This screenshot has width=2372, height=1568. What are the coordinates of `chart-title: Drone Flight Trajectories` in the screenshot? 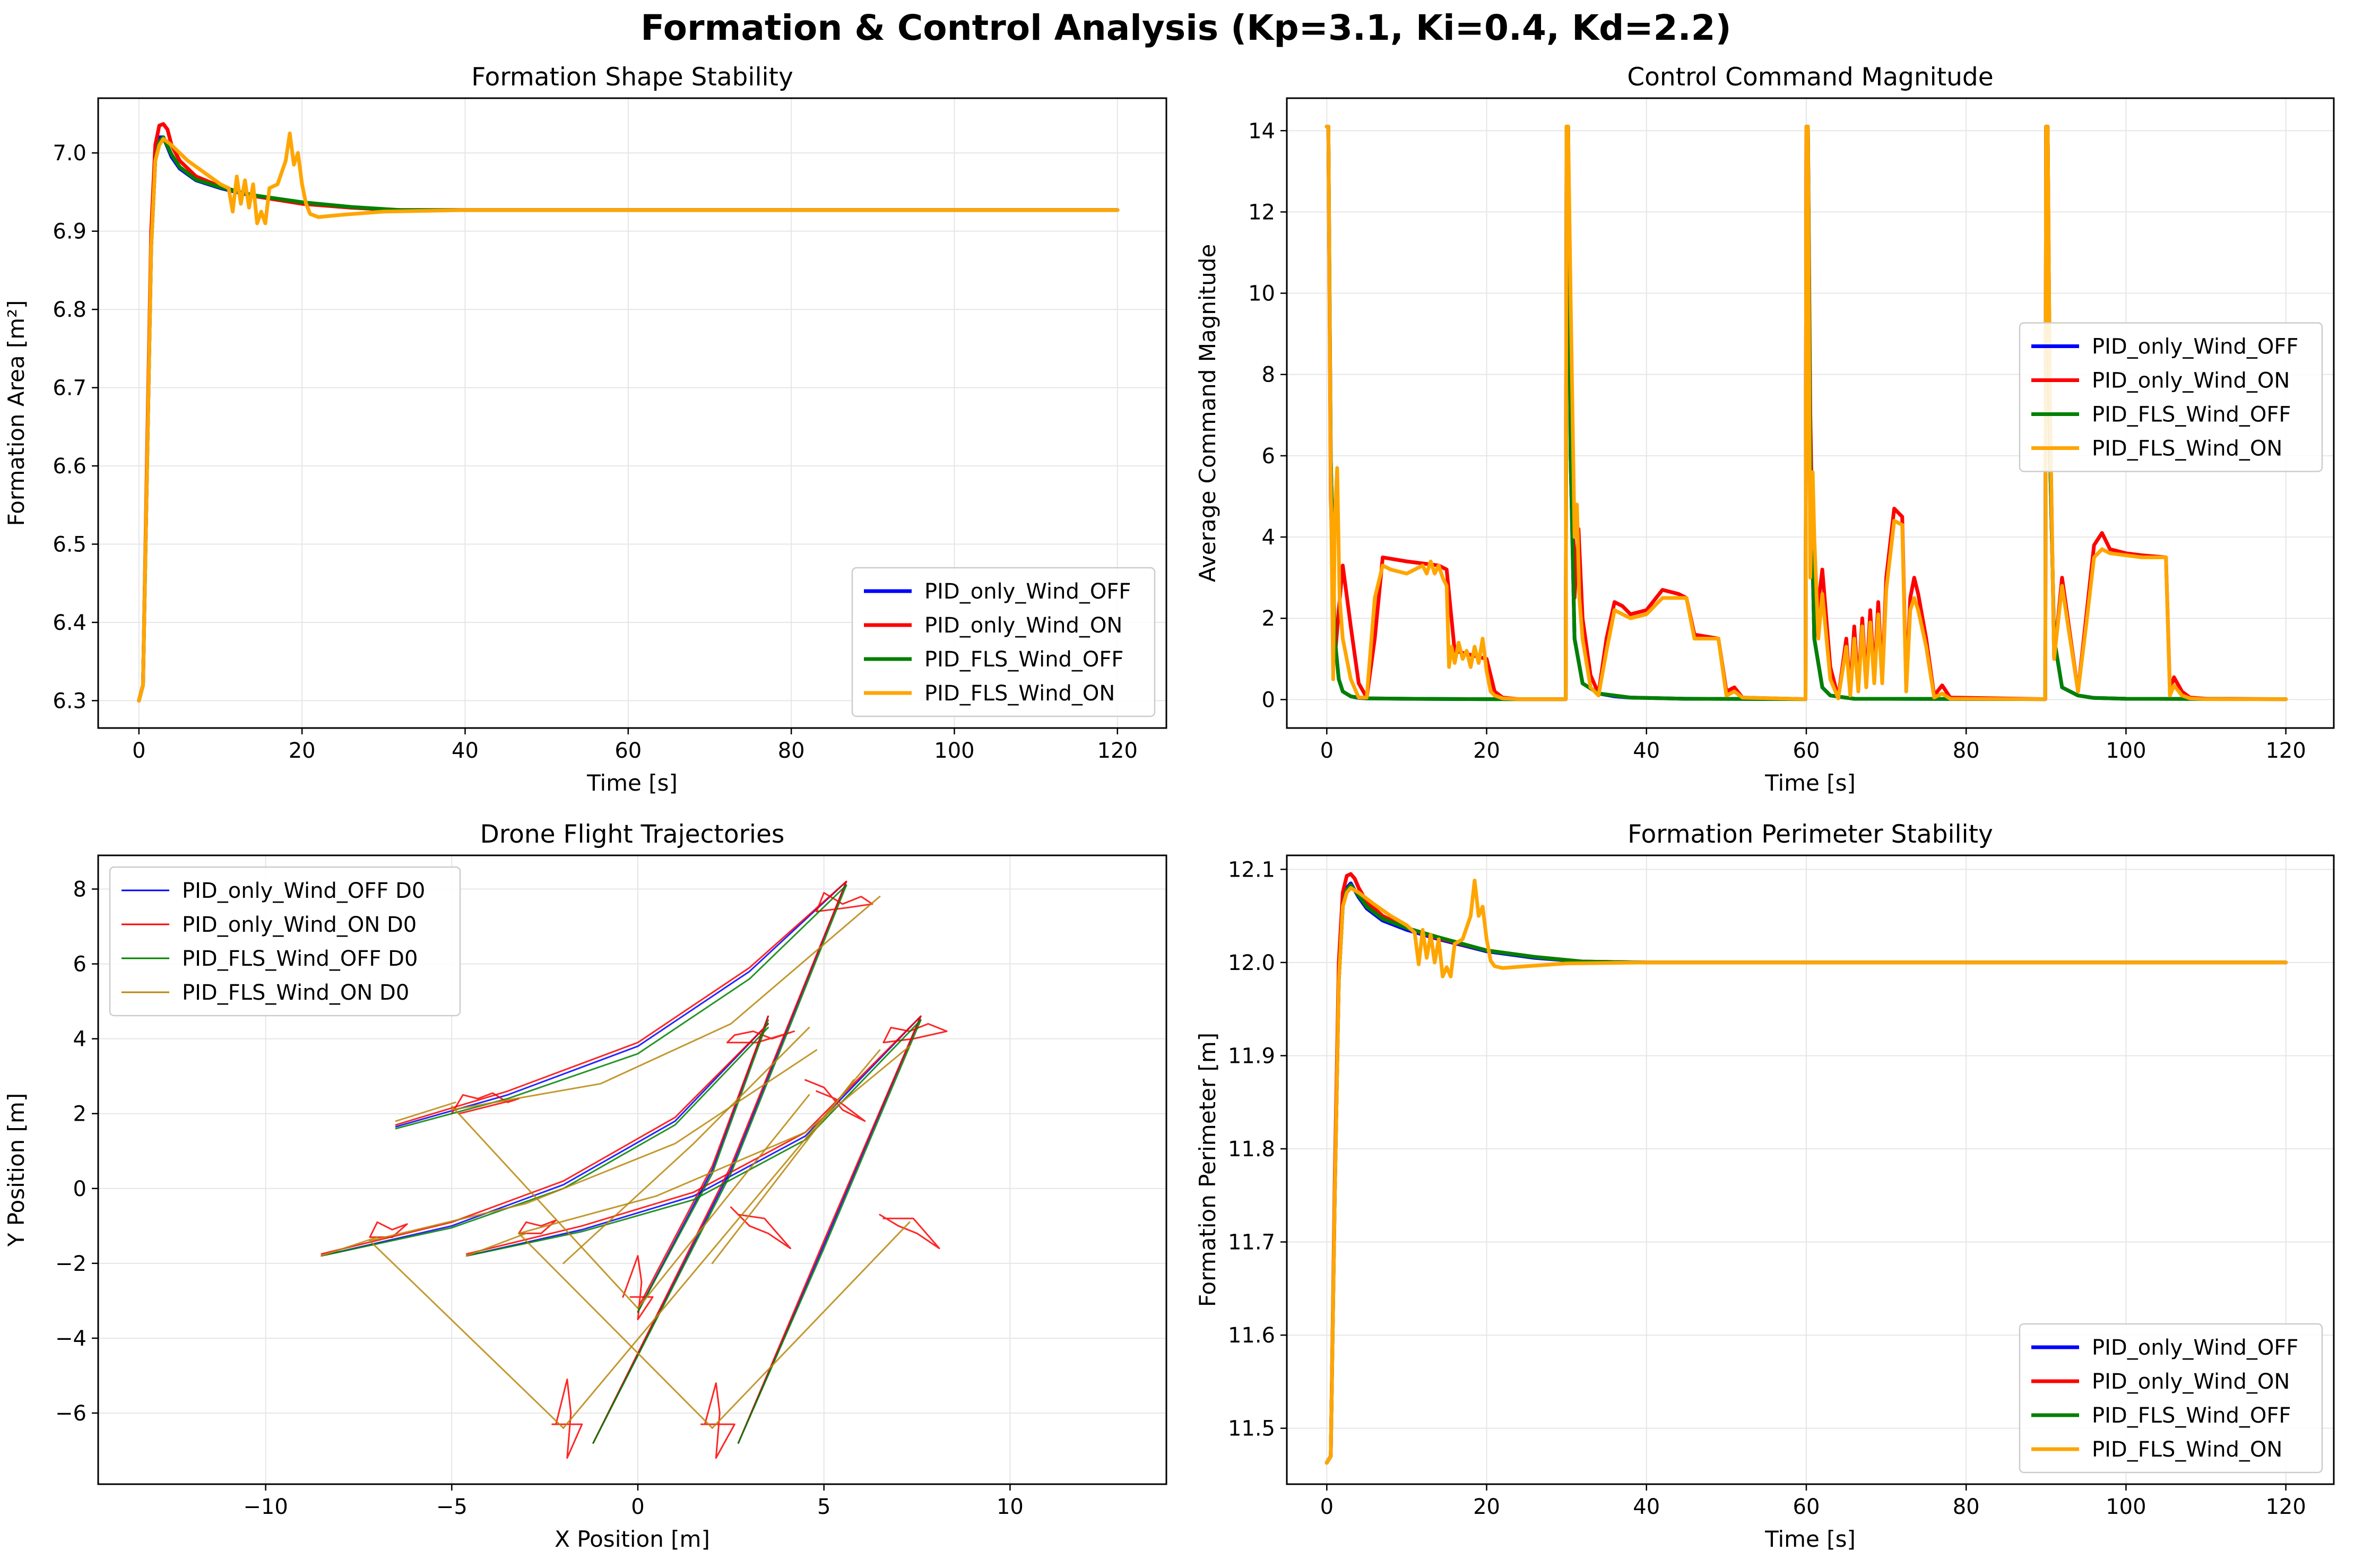 It's located at (633, 834).